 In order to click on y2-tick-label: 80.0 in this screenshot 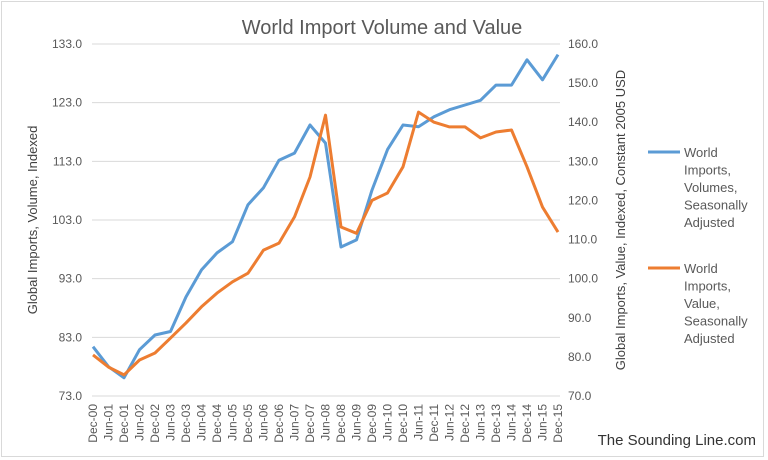, I will do `click(580, 357)`.